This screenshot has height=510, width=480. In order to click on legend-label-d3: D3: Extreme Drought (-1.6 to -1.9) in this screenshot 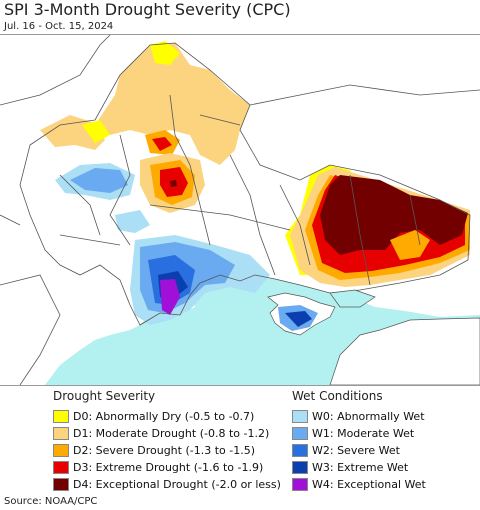, I will do `click(168, 467)`.